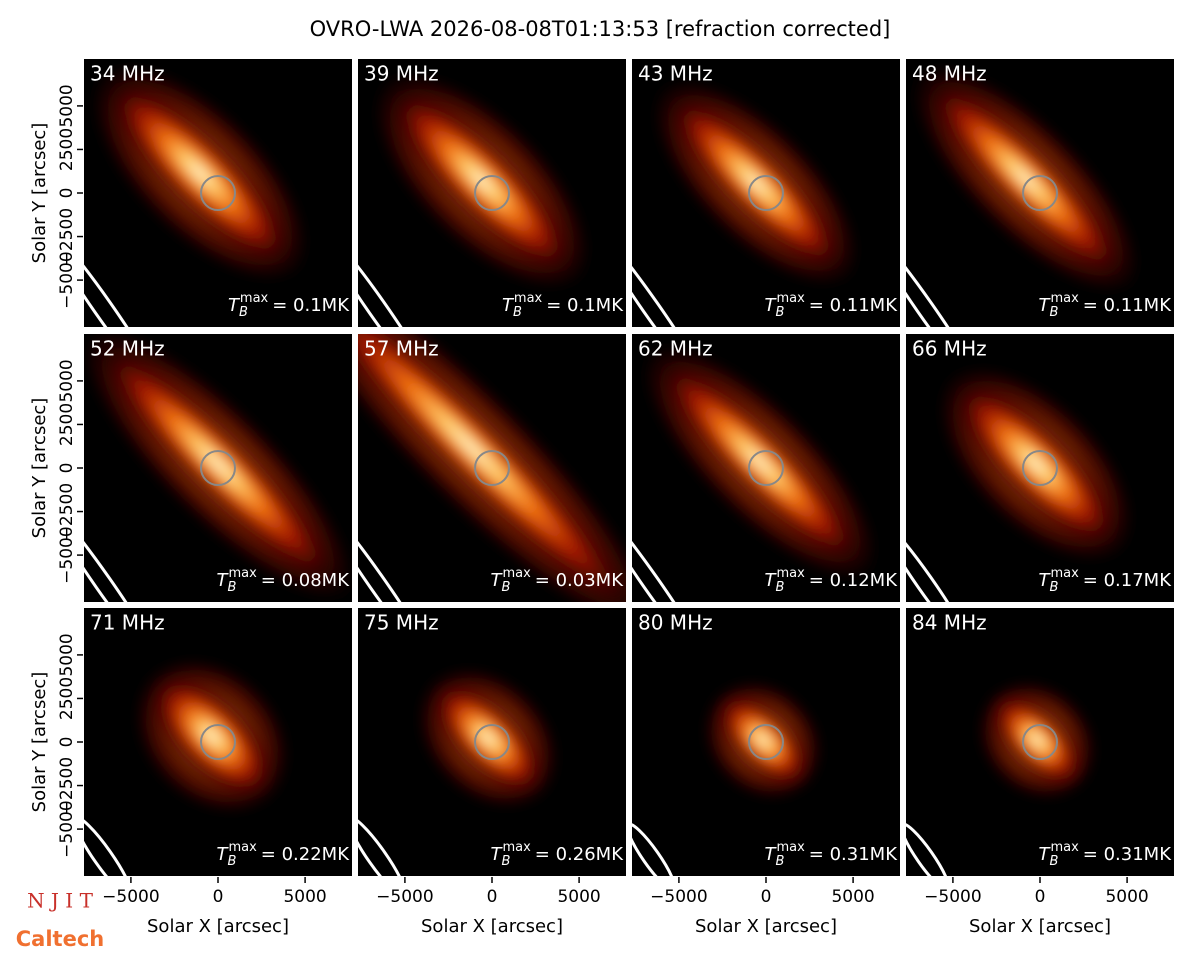 This screenshot has height=975, width=1200. I want to click on frequency-label: 71 MHz, so click(127, 623).